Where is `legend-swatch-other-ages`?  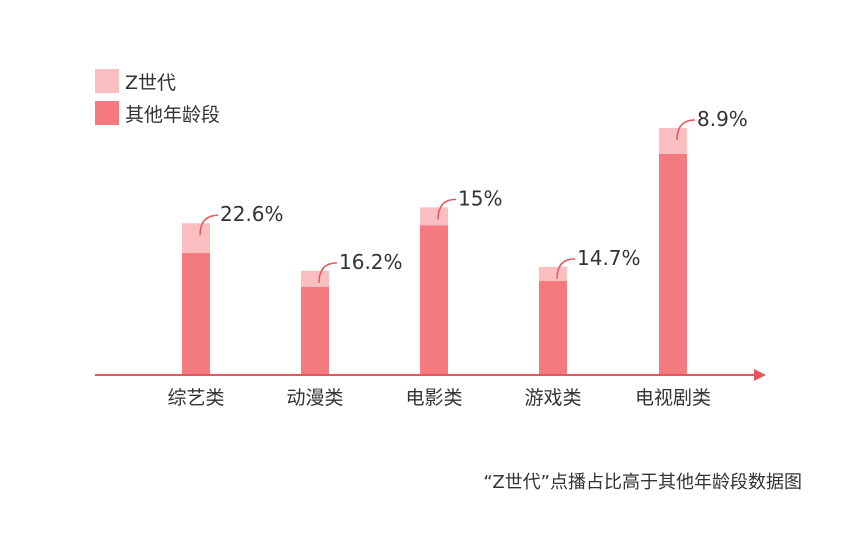
legend-swatch-other-ages is located at coordinates (107, 113).